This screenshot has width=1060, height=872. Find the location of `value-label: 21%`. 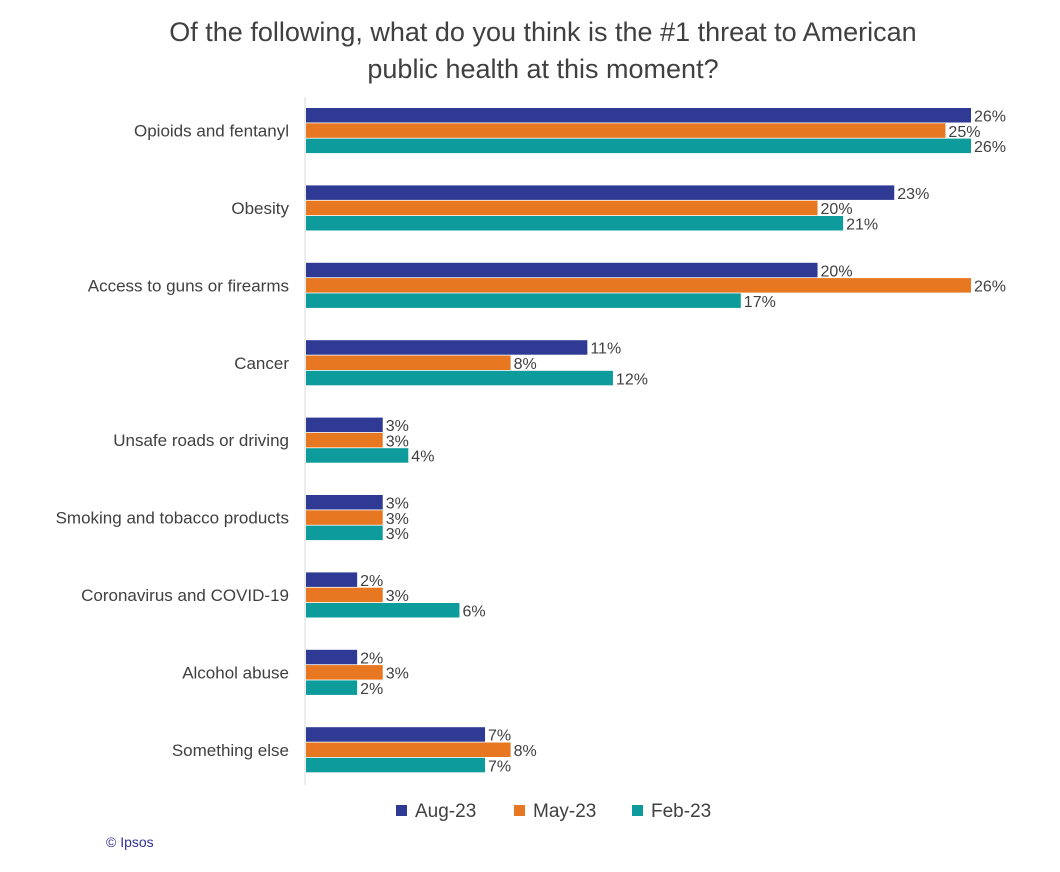

value-label: 21% is located at coordinates (862, 225).